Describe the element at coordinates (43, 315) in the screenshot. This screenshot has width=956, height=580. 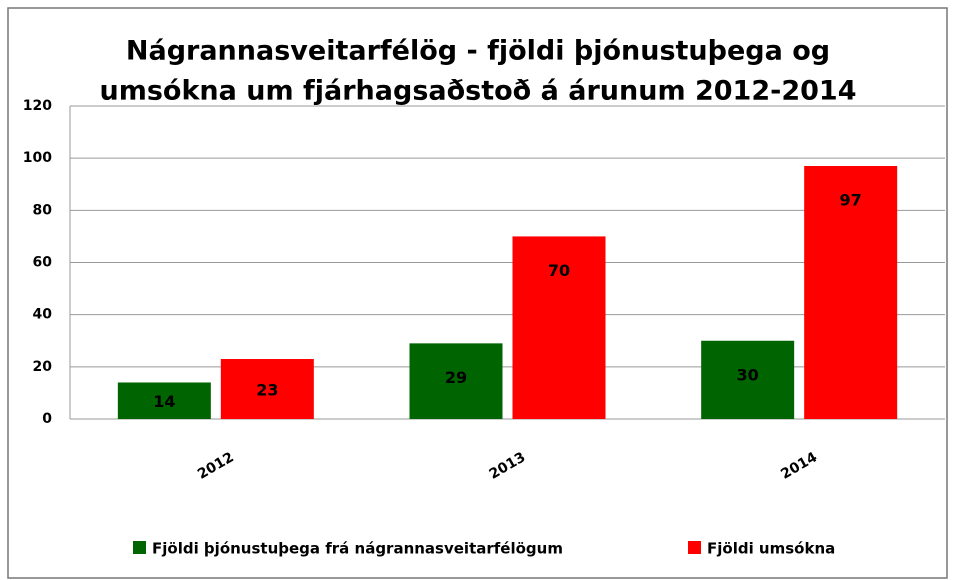
I see `y-tick-label: 40` at that location.